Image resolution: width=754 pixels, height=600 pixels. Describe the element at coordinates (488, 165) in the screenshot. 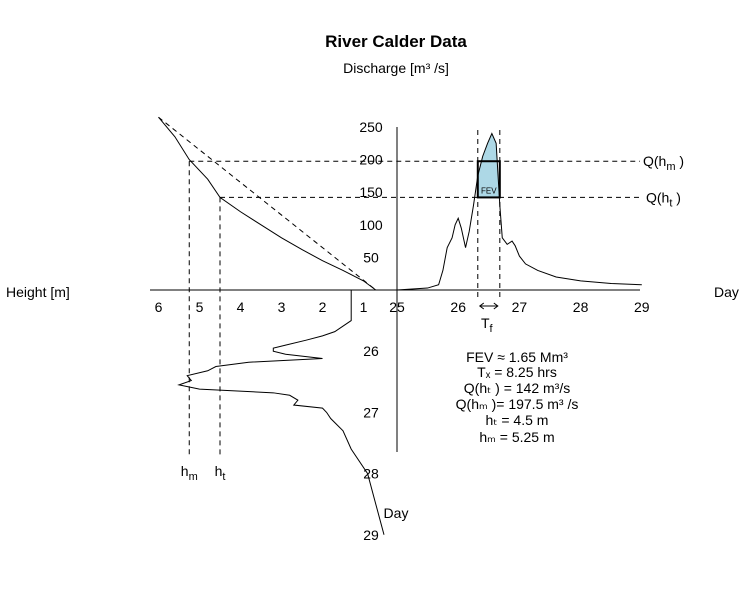

I see `fev-area` at that location.